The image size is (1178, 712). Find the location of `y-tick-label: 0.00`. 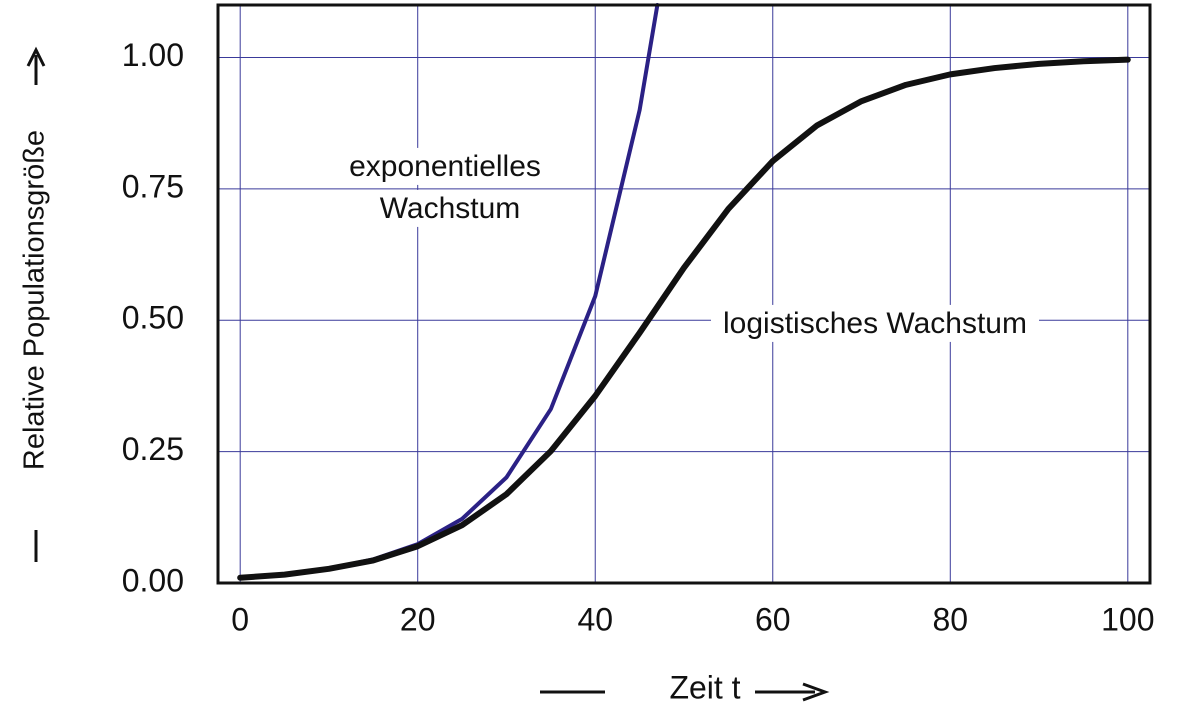

y-tick-label: 0.00 is located at coordinates (153, 580).